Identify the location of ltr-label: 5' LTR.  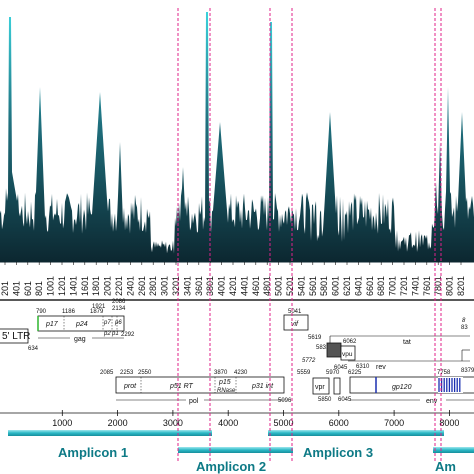
(16, 336).